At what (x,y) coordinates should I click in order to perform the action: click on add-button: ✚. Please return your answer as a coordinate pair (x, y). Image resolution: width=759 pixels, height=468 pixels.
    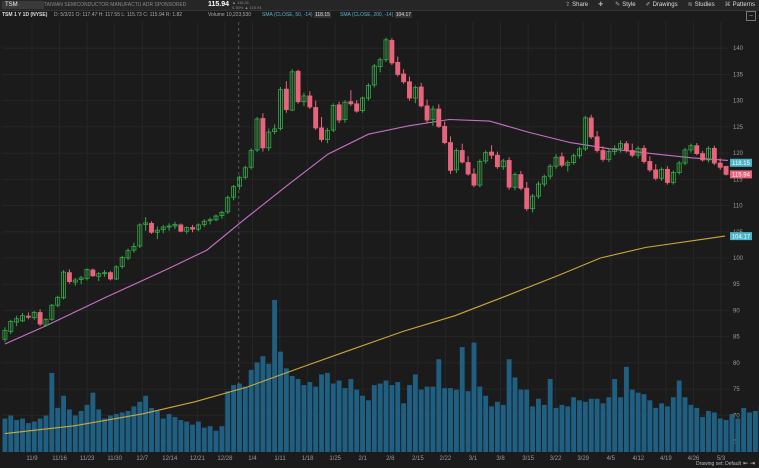
    Looking at the image, I should click on (601, 5).